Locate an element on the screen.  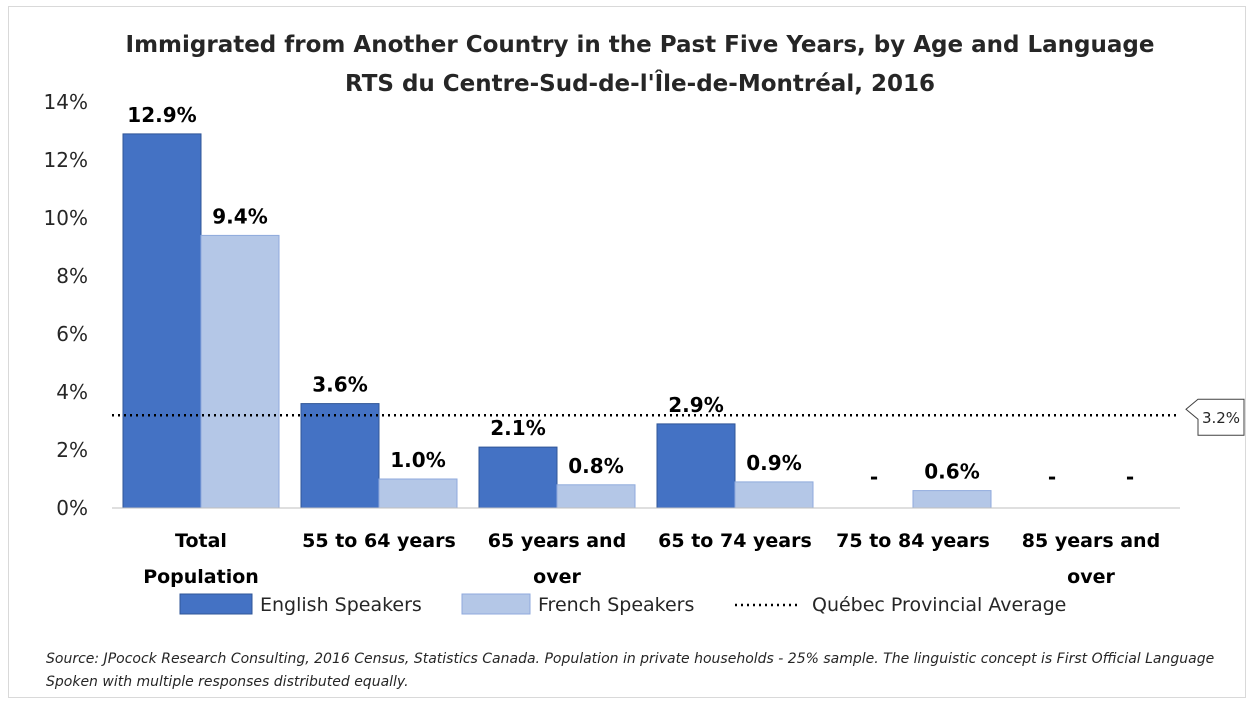
legend-label-english: English Speakers is located at coordinates (341, 605).